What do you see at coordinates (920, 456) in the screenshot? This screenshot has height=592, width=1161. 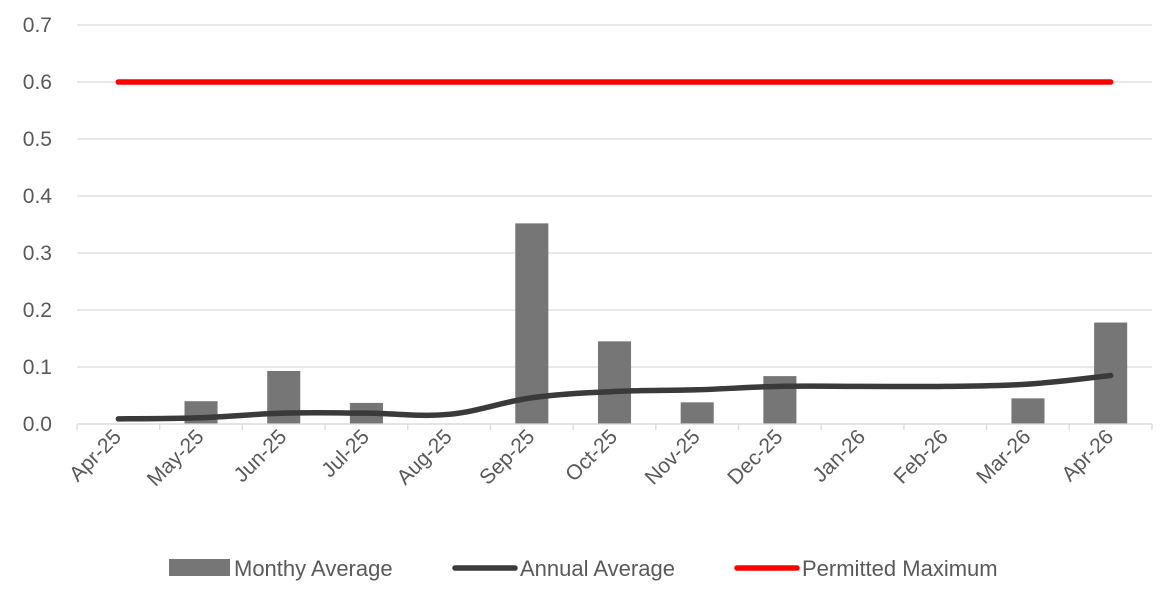 I see `x-tick-label: Feb-26` at bounding box center [920, 456].